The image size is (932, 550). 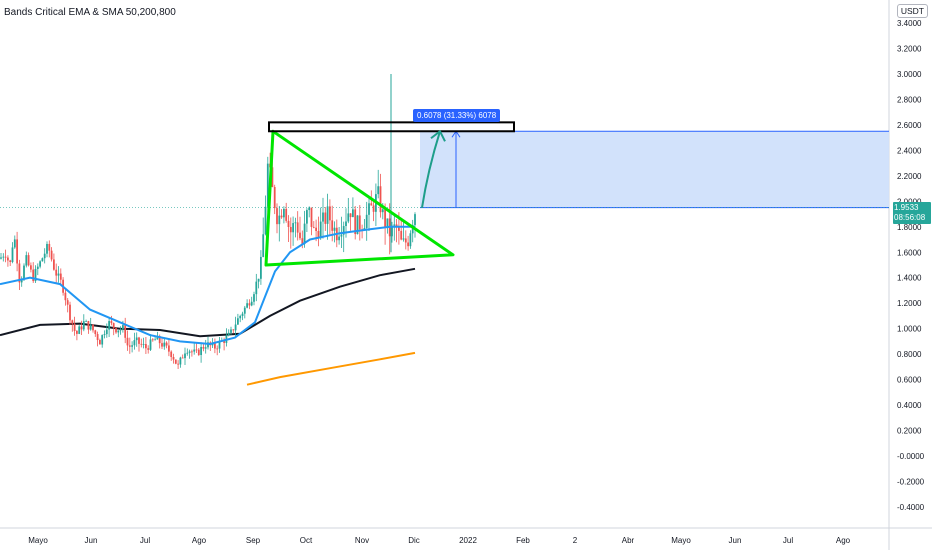 I want to click on x-tick-label: Ago, so click(x=843, y=540).